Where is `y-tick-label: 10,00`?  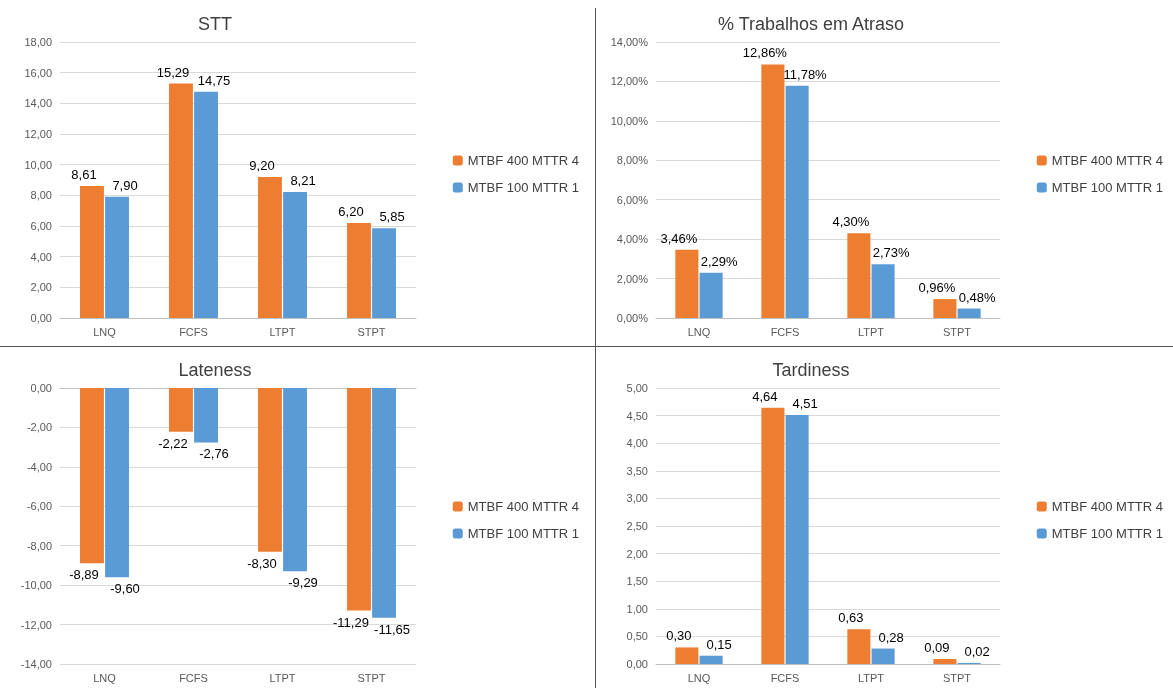
y-tick-label: 10,00 is located at coordinates (38, 164).